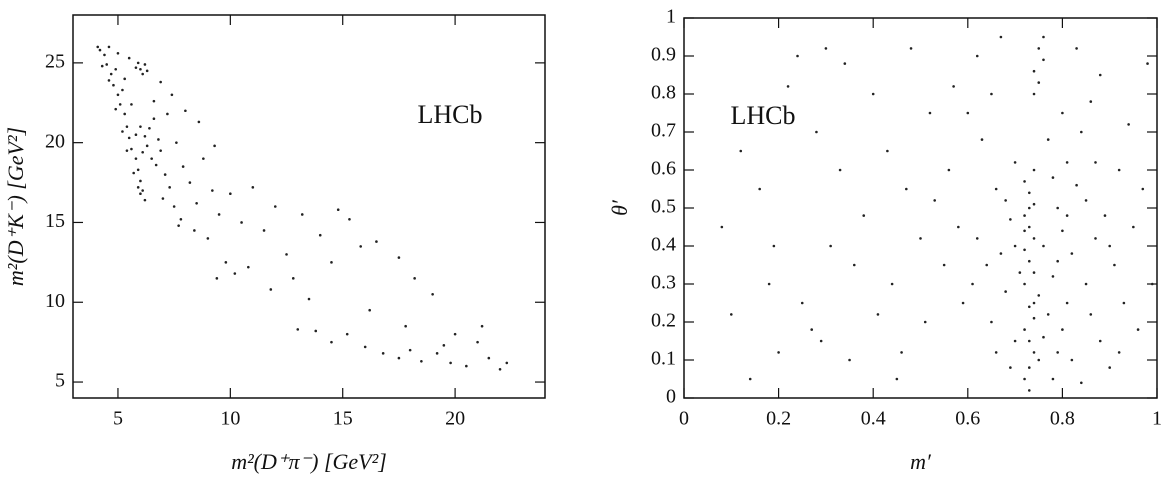 The image size is (1168, 482). I want to click on y-tick-label: 0.1, so click(663, 359).